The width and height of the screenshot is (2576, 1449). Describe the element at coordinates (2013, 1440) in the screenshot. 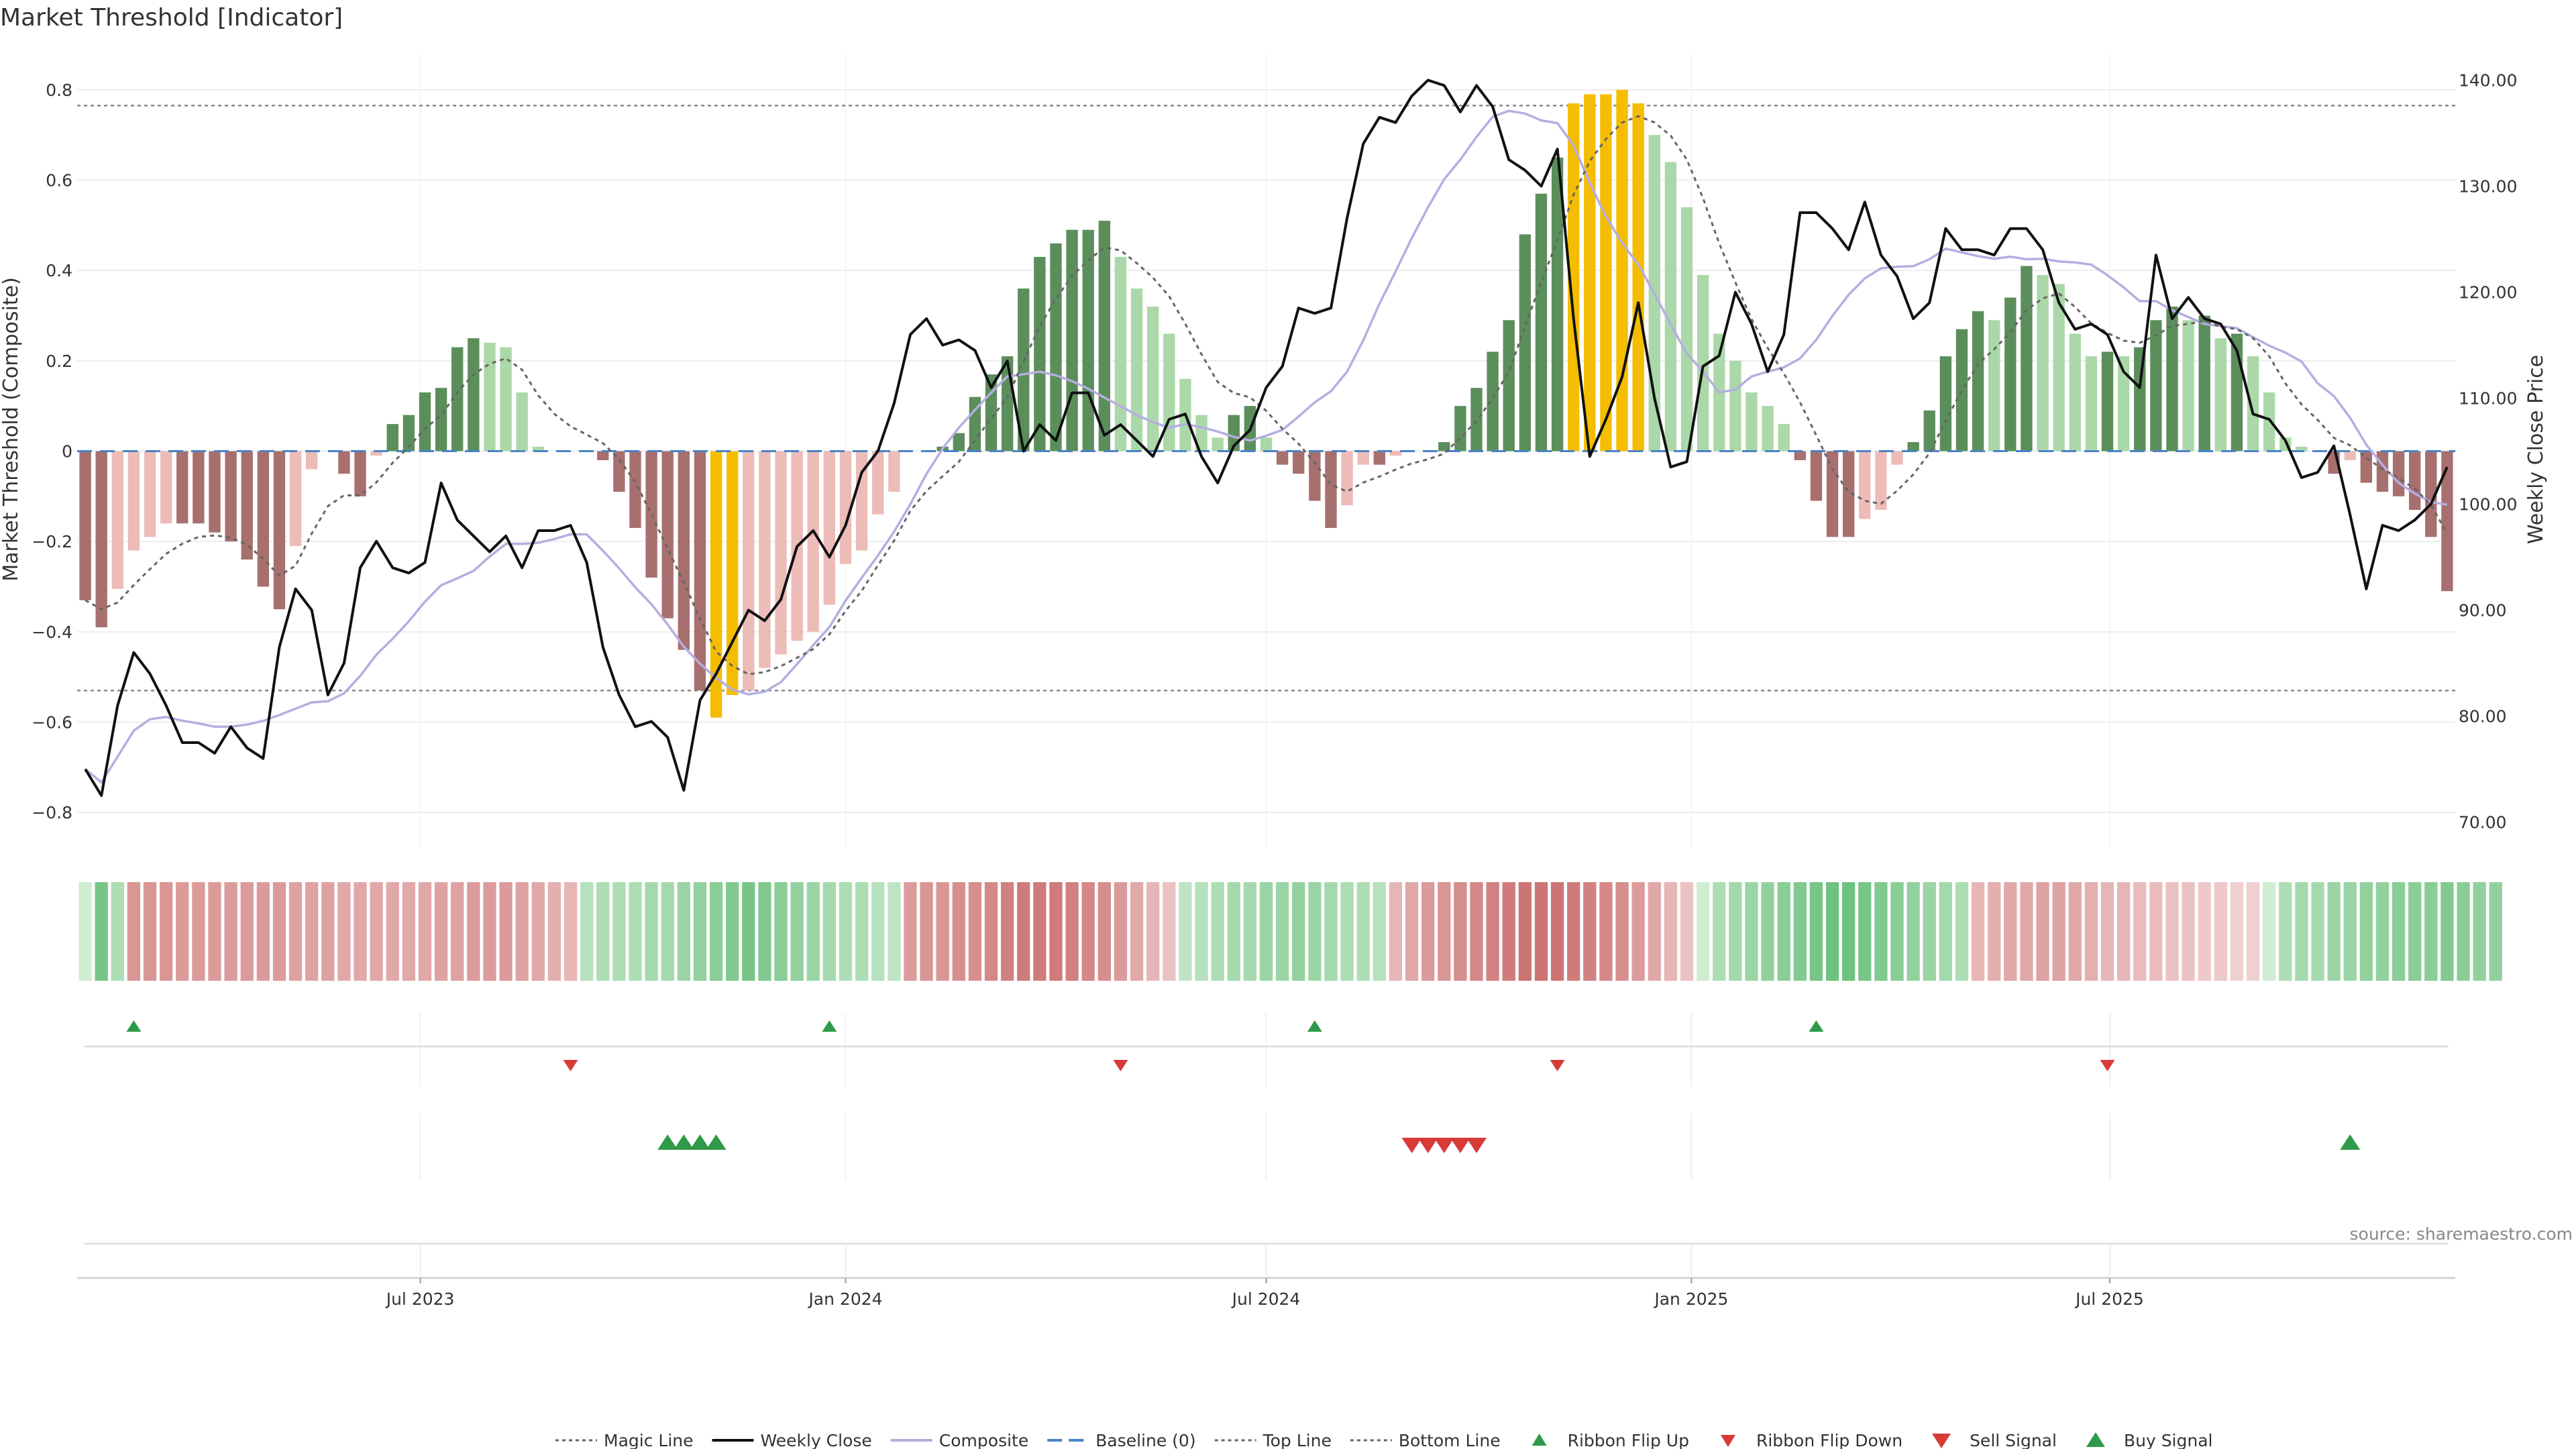

I see `legend-label: Sell Signal` at that location.